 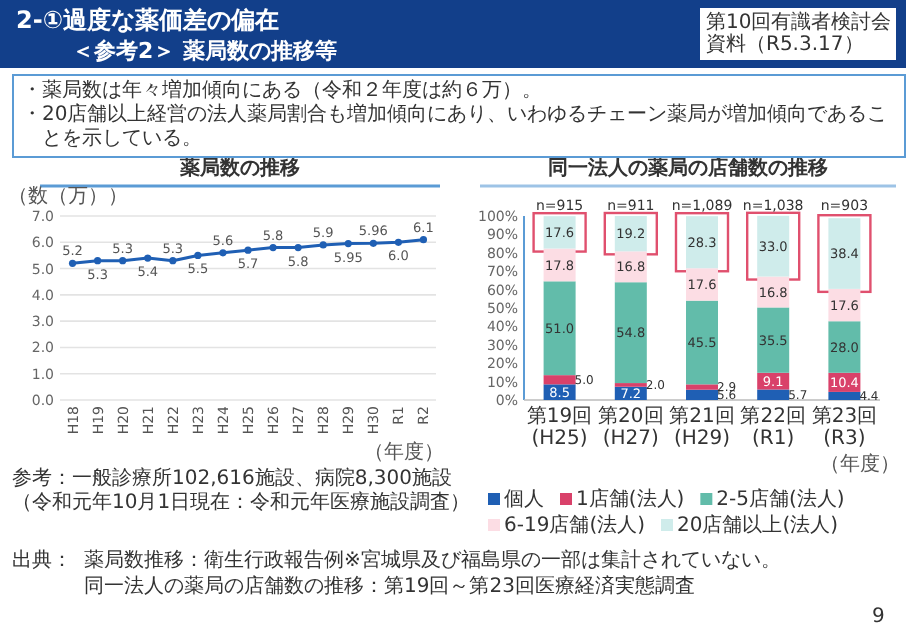 I want to click on text: ・20店舗以上経営の法人薬局割合も増加傾向にあり、いわゆるチェーン薬局が増加傾向であることを示している。, so click(x=456, y=128).